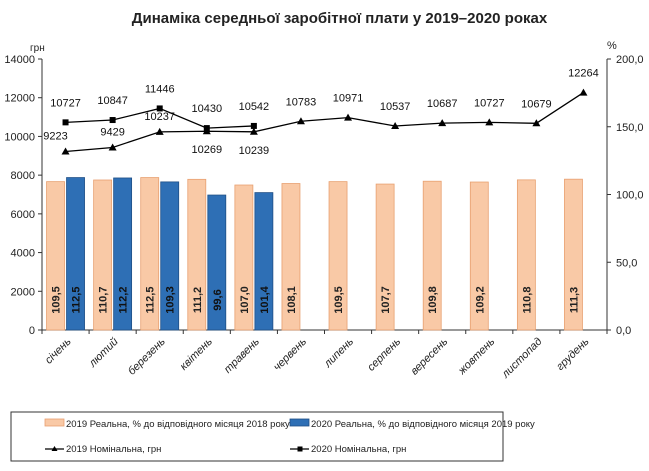  Describe the element at coordinates (23, 215) in the screenshot. I see `left-tick-label: 6000` at that location.